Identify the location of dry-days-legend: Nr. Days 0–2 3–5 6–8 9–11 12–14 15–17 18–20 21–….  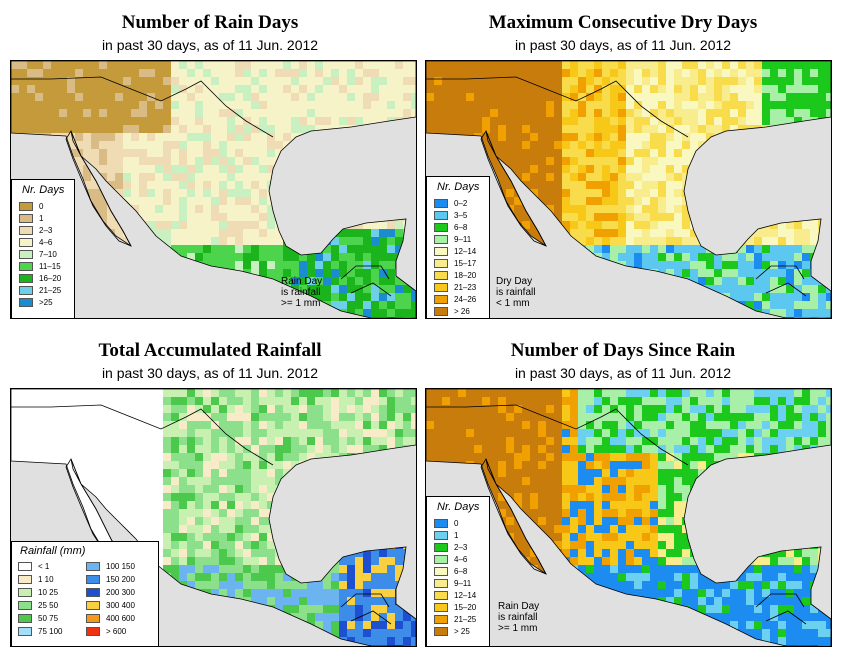
(458, 247).